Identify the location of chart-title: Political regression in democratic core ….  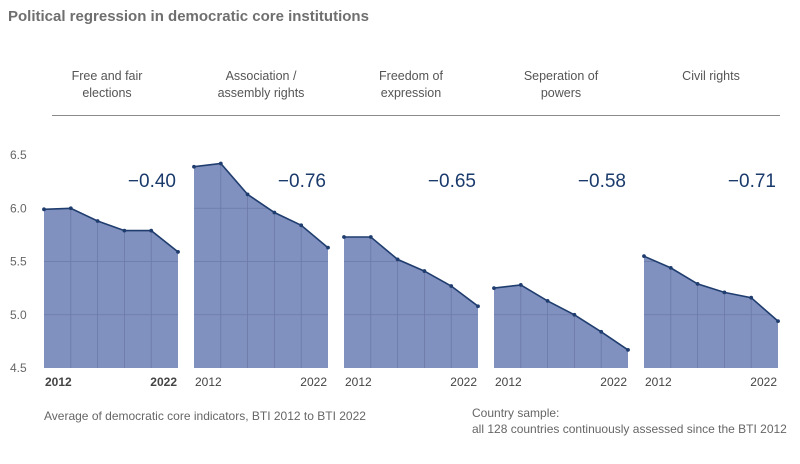
(188, 16).